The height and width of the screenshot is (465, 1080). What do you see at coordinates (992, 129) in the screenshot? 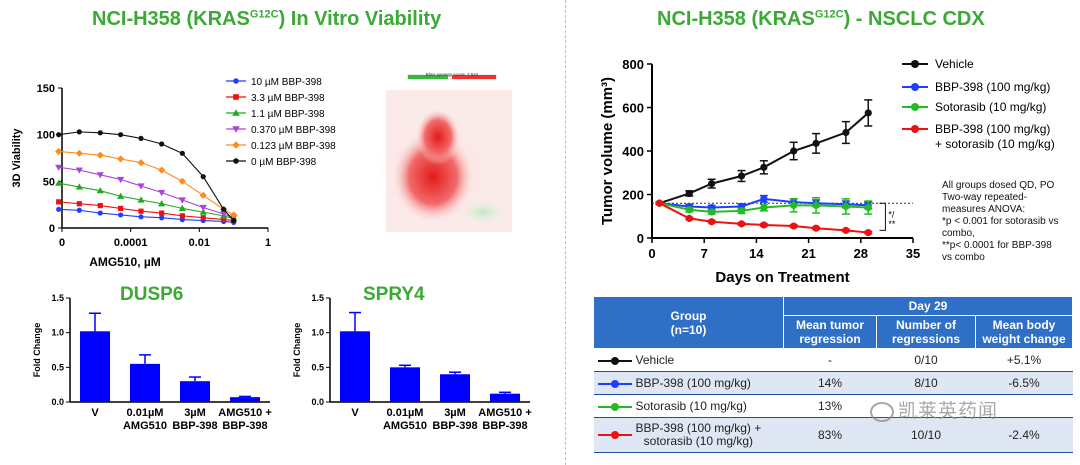
I see `legend-label-line1: BBP-398 (100 mg/kg)` at bounding box center [992, 129].